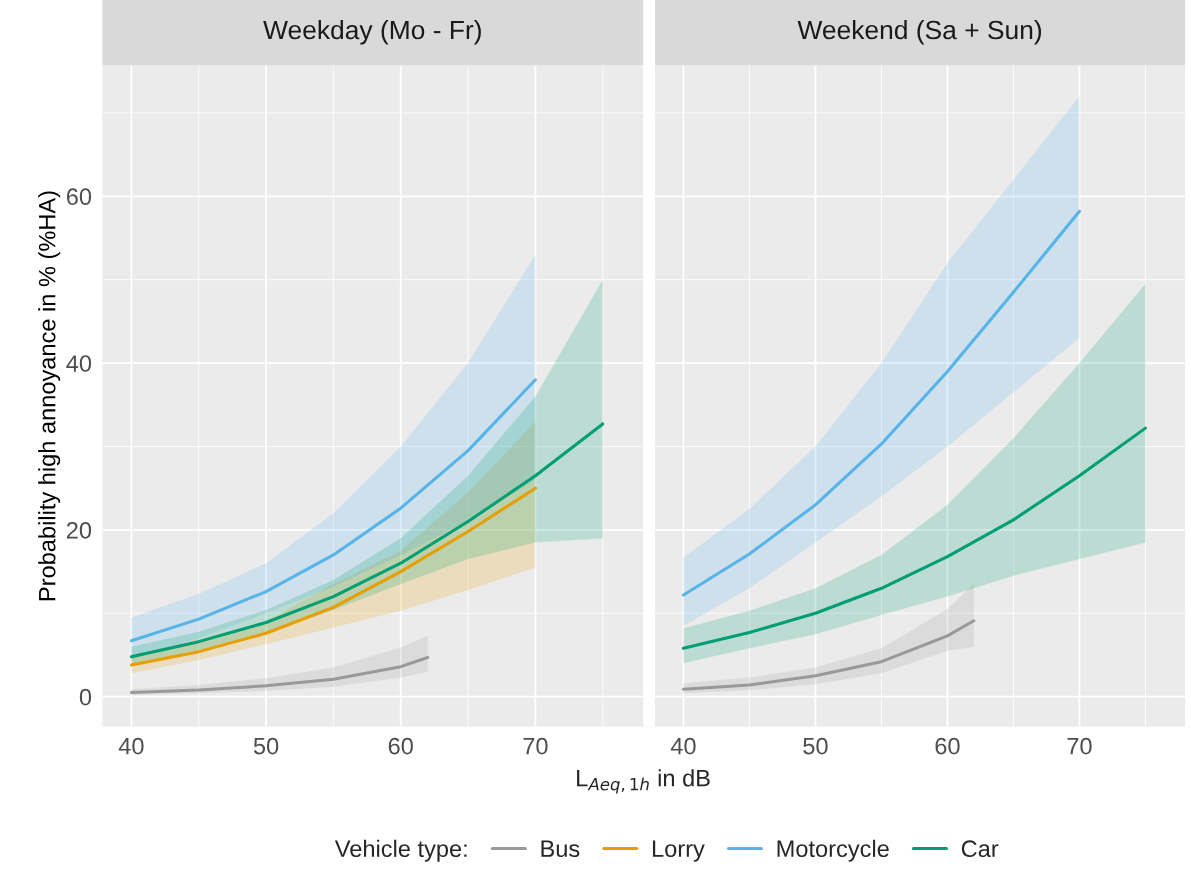 This screenshot has height=883, width=1191. What do you see at coordinates (833, 850) in the screenshot?
I see `legend-label: Motorcycle` at bounding box center [833, 850].